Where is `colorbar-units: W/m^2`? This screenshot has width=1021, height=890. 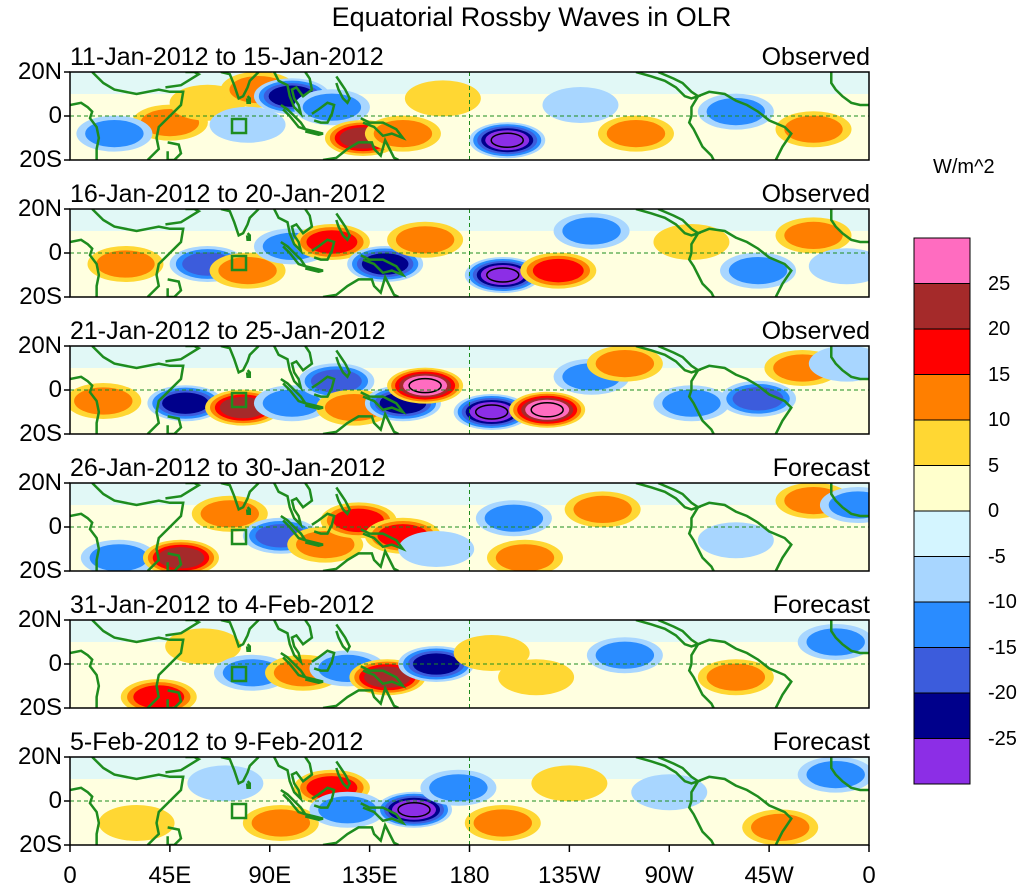 colorbar-units: W/m^2 is located at coordinates (964, 167).